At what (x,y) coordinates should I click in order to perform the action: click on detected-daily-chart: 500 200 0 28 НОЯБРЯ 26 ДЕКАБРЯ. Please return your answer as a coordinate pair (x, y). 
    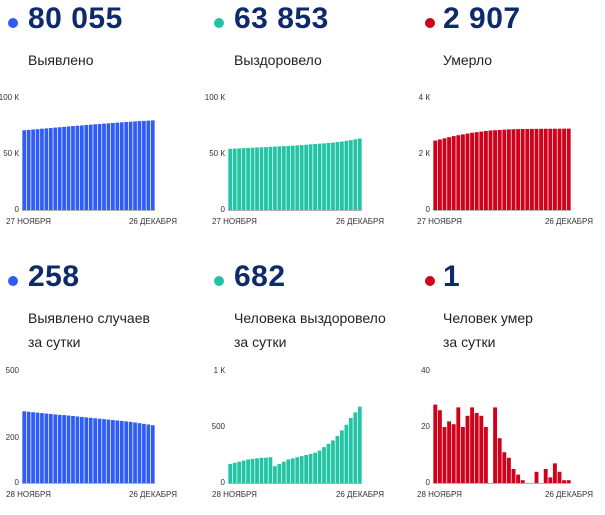
    Looking at the image, I should click on (92, 432).